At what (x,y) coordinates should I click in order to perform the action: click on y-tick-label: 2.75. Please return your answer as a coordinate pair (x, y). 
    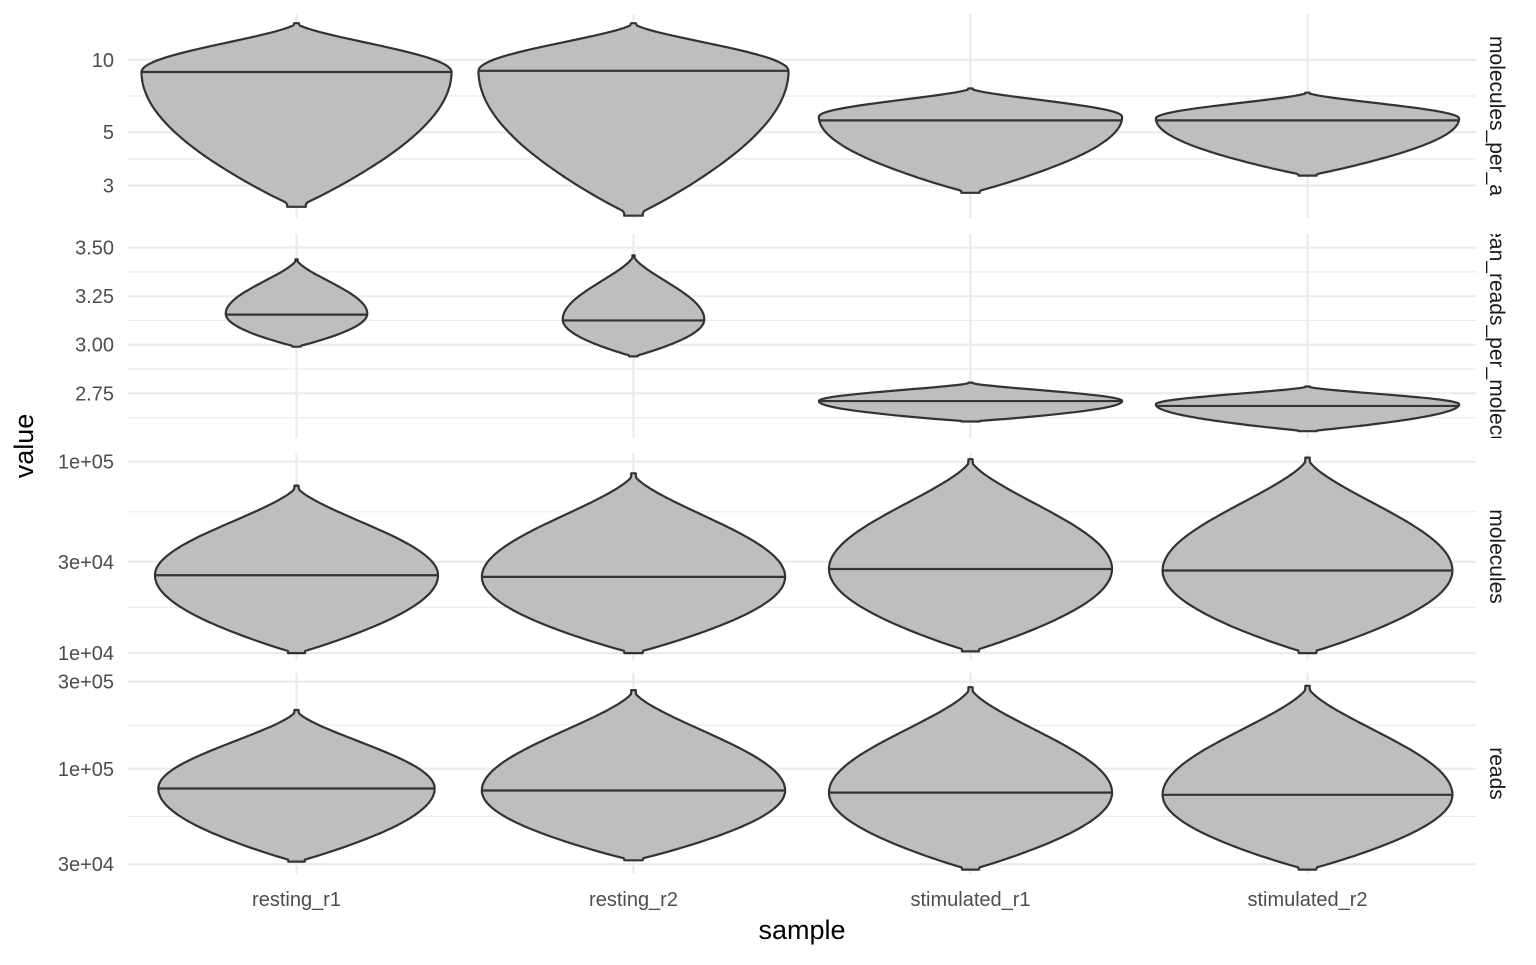
    Looking at the image, I should click on (94, 394).